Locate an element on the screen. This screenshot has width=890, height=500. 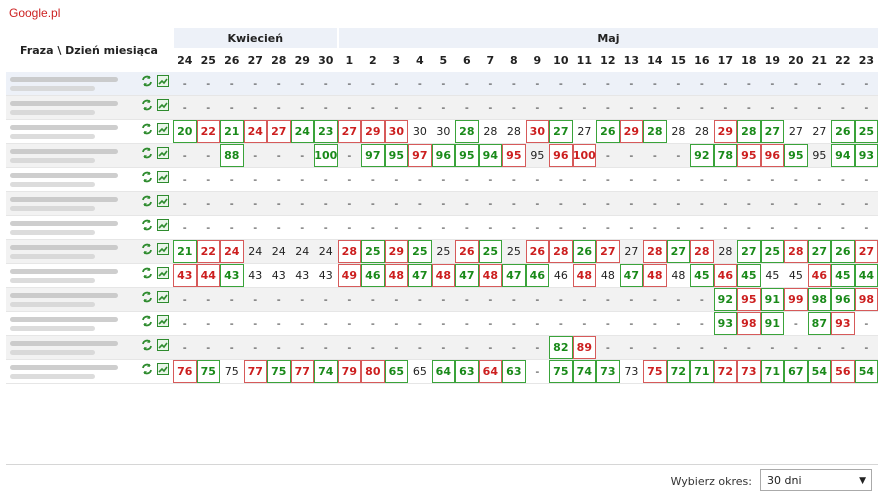
position-cell: 43 is located at coordinates (326, 275).